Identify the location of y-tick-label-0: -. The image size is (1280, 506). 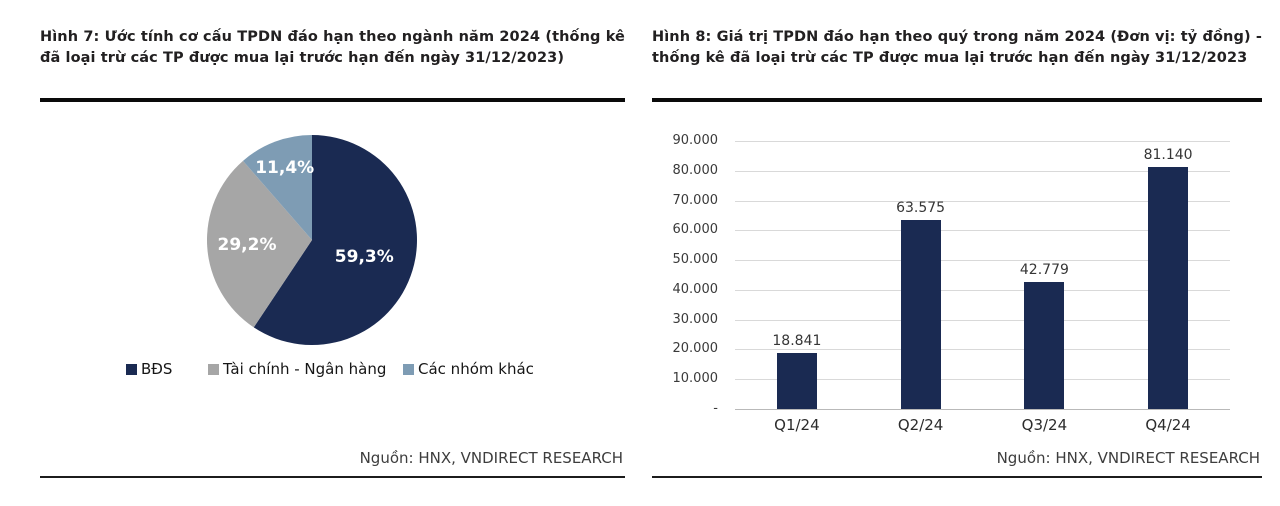
(715, 408).